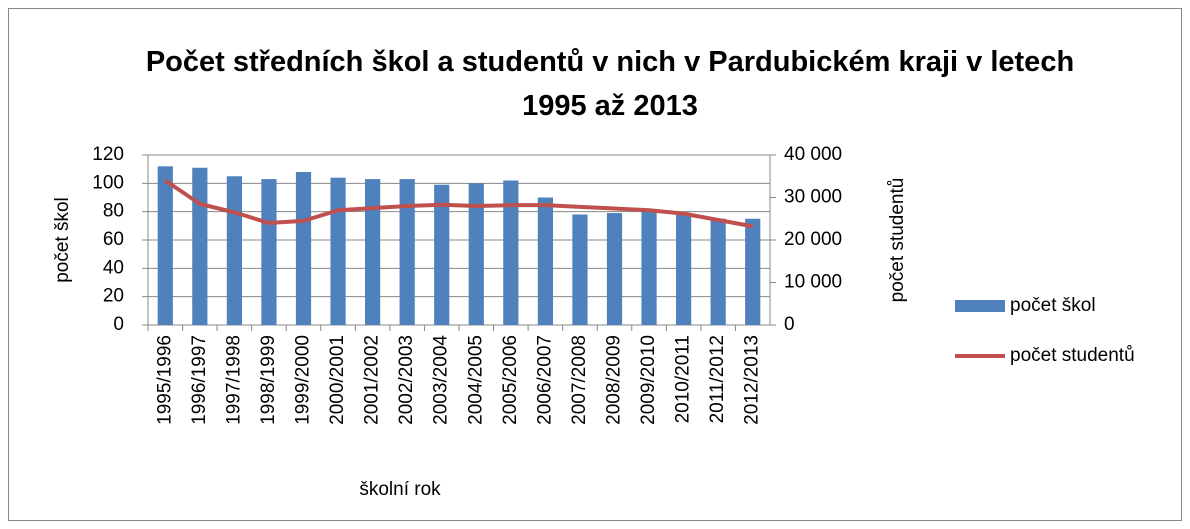  Describe the element at coordinates (813, 282) in the screenshot. I see `y2-tick-label: 10 000` at that location.